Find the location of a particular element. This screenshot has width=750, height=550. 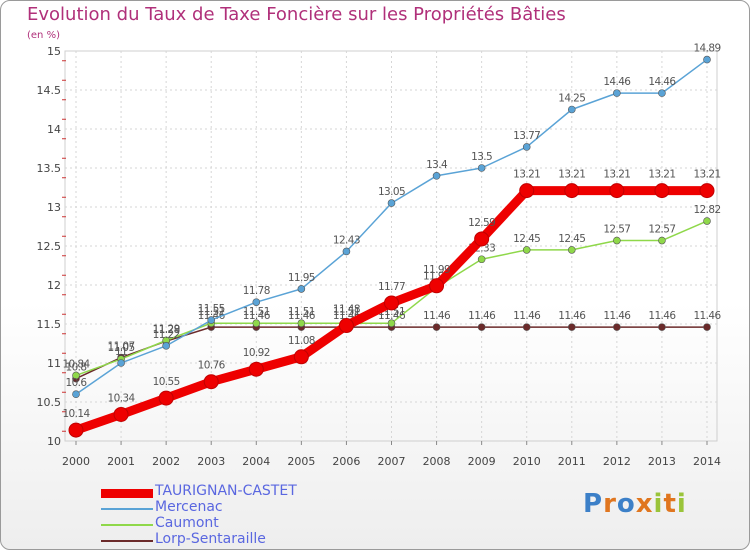

logo-letter: P is located at coordinates (593, 504).